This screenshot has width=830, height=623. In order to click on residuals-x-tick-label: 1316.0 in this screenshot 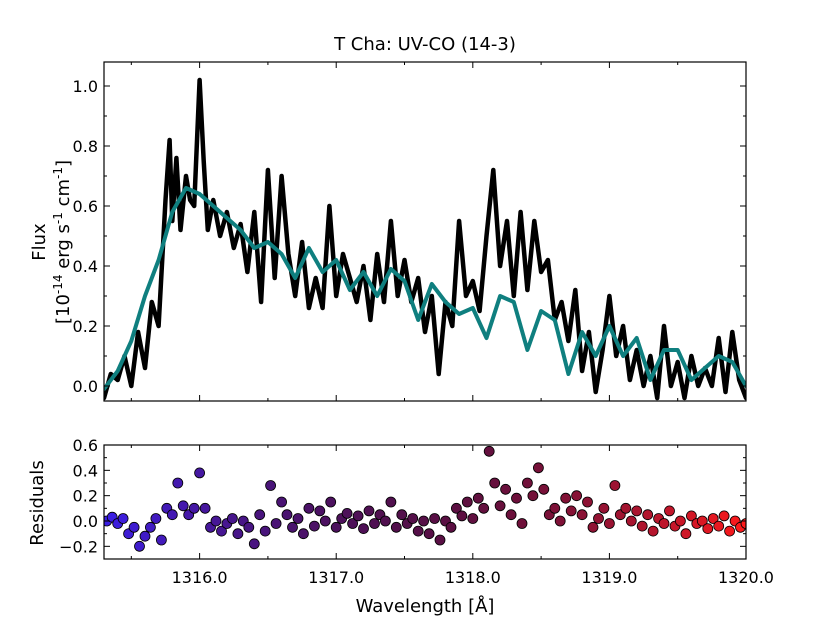, I will do `click(200, 577)`.